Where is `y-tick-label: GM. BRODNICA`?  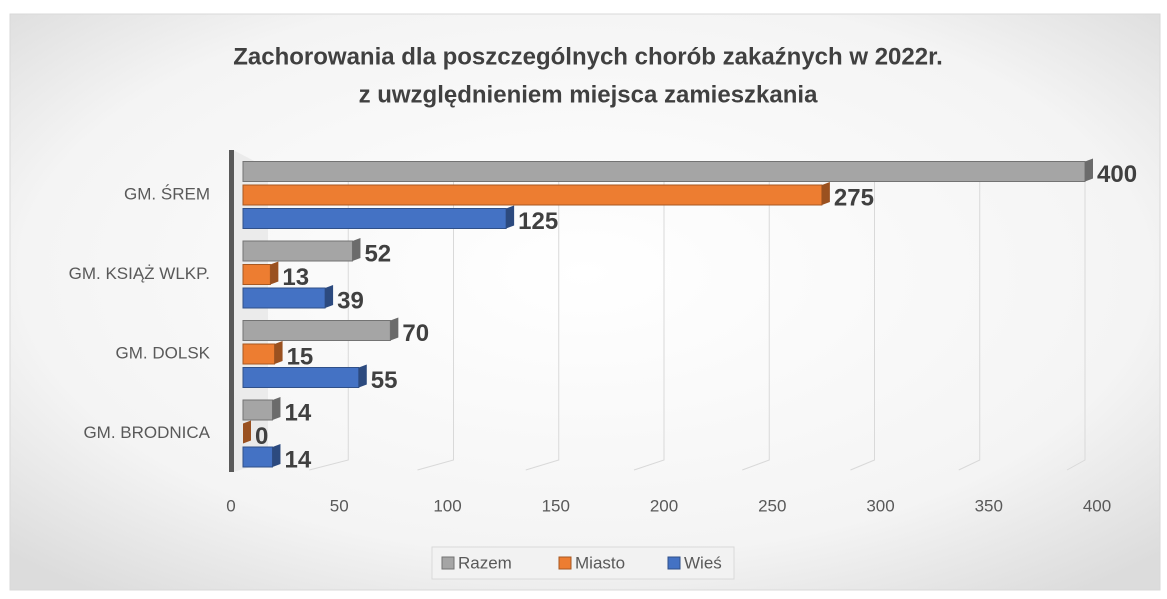 y-tick-label: GM. BRODNICA is located at coordinates (146, 432).